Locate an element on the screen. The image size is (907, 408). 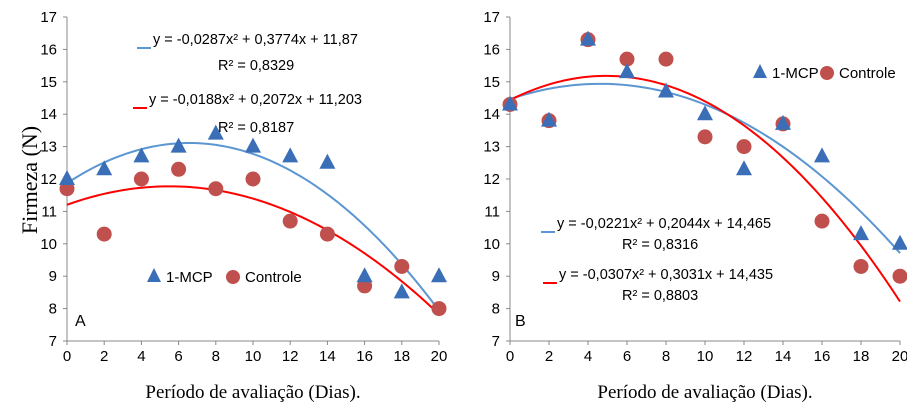
trend-equation: y = -0,0188x² + 0,2072x + 11,203 is located at coordinates (255, 100).